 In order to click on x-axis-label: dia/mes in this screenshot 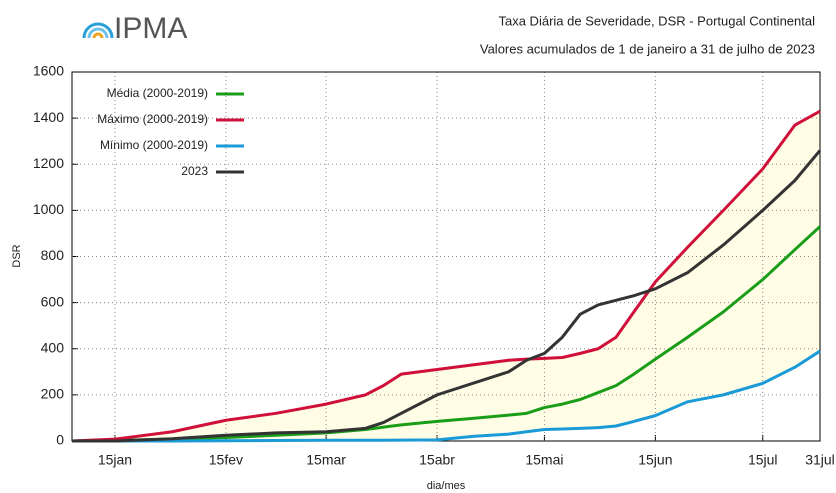, I will do `click(446, 486)`.